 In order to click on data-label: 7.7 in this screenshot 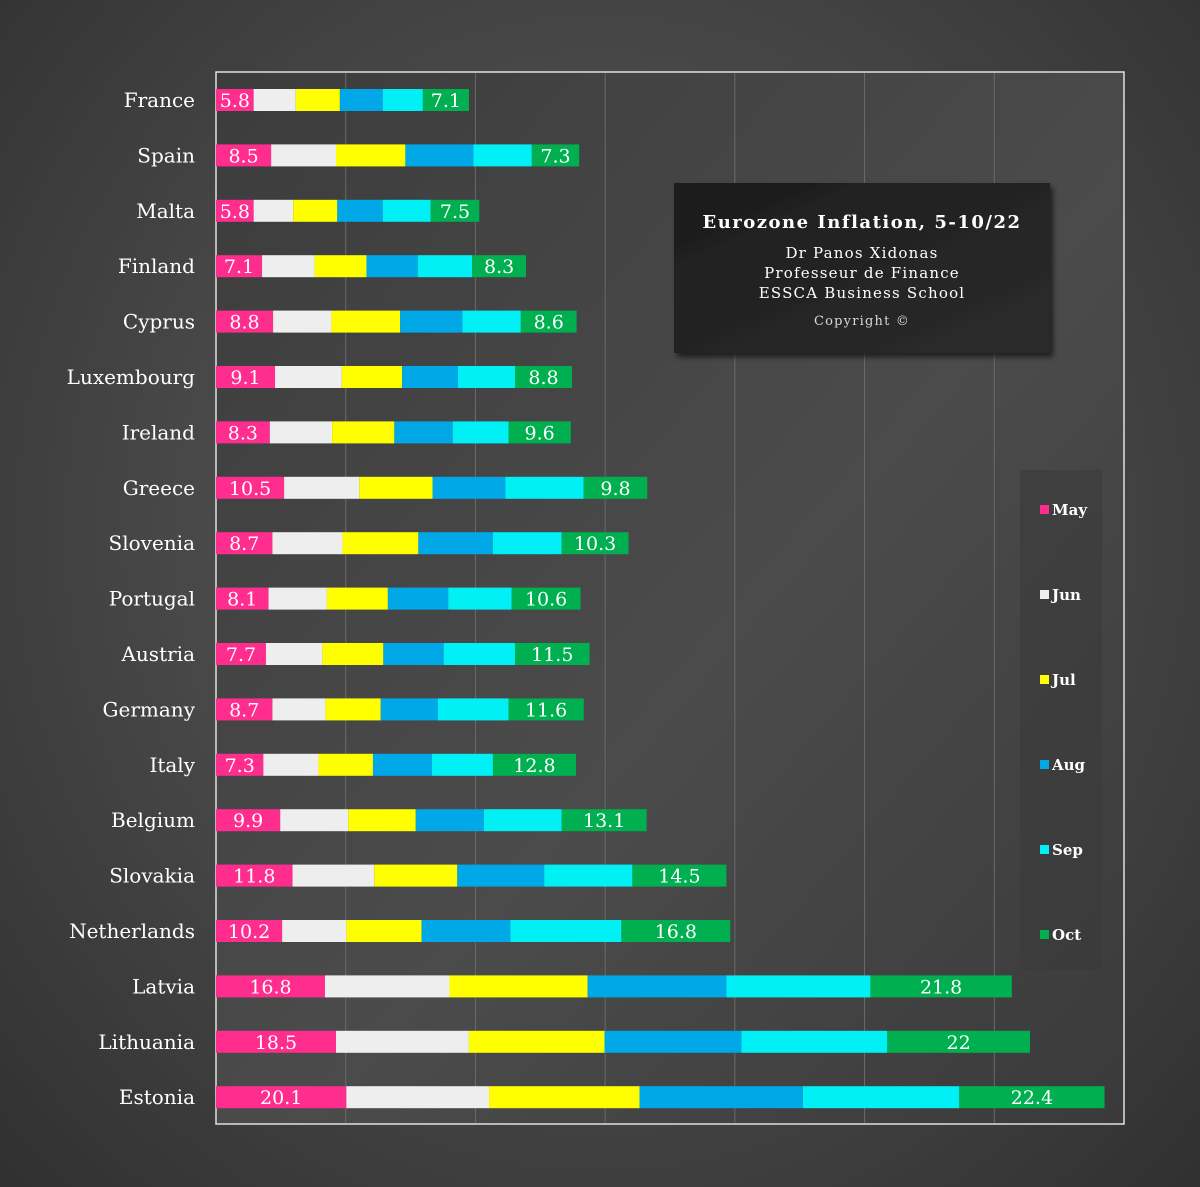, I will do `click(241, 655)`.